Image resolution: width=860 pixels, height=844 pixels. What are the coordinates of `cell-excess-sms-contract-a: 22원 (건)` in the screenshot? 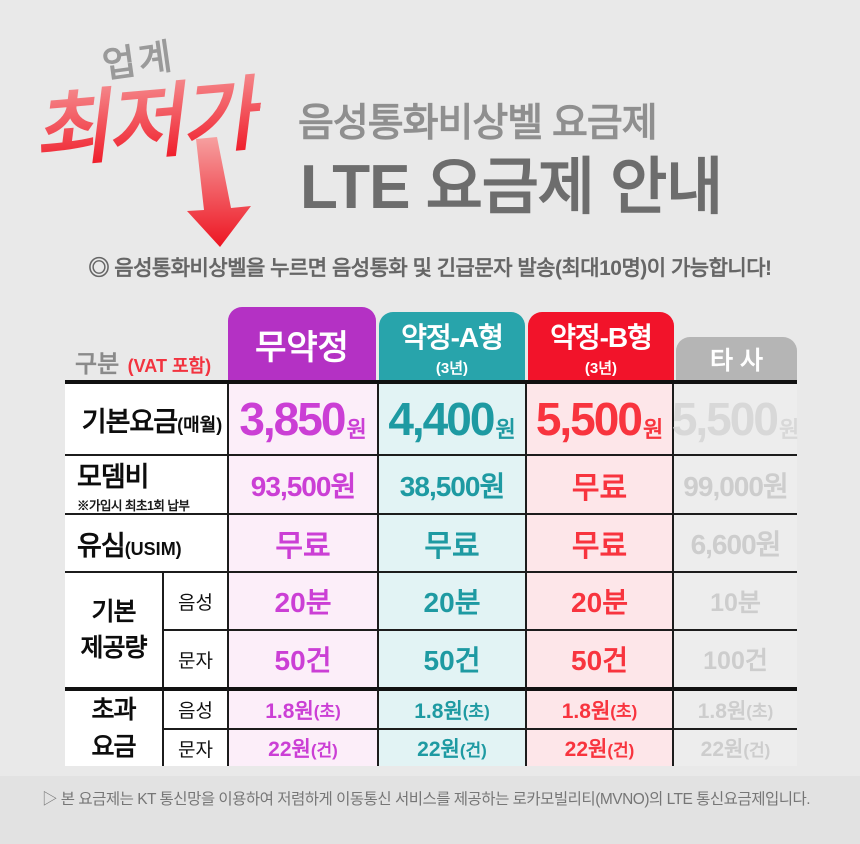 It's located at (451, 747).